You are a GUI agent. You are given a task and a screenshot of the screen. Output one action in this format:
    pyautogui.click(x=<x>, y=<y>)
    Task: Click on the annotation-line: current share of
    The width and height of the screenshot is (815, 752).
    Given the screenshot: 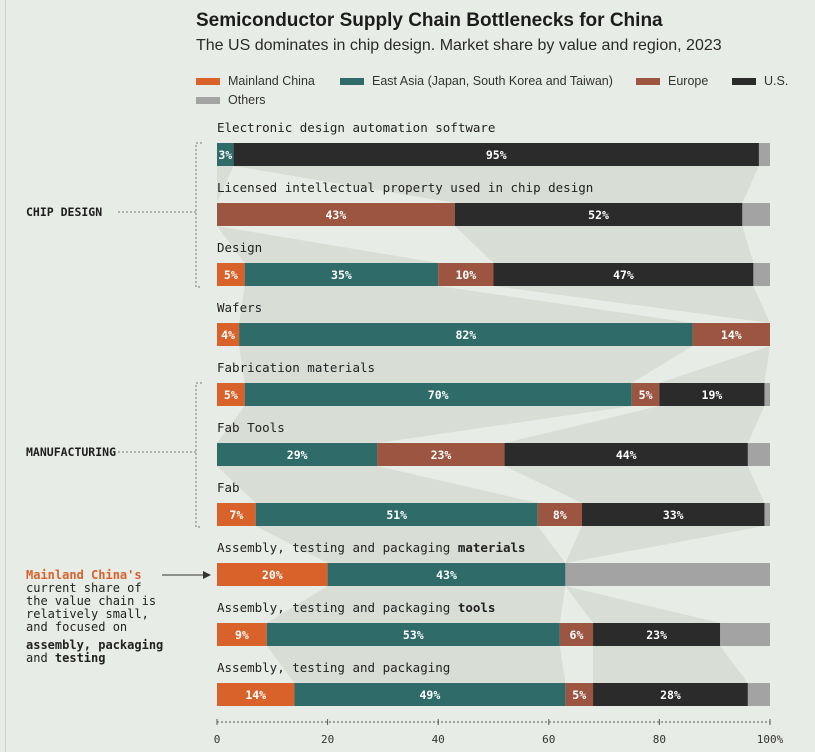 What is the action you would take?
    pyautogui.click(x=84, y=588)
    